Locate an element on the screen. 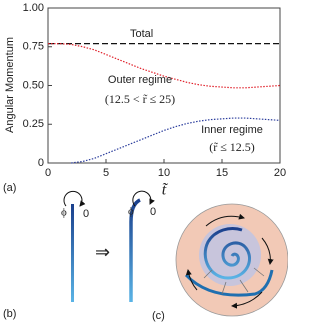  annotation: (r̃ ≤ 12.5) is located at coordinates (232, 147).